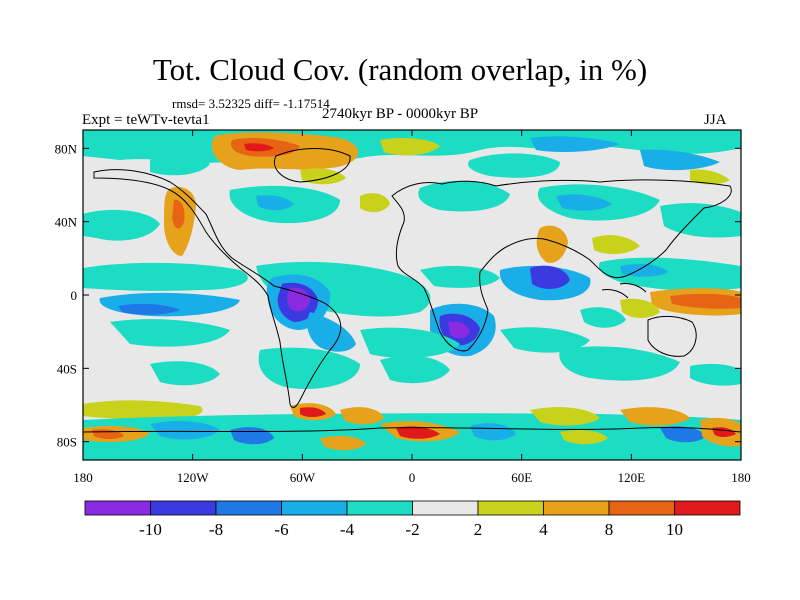 This screenshot has width=800, height=600. What do you see at coordinates (303, 477) in the screenshot?
I see `lon-tick-label: 60W` at bounding box center [303, 477].